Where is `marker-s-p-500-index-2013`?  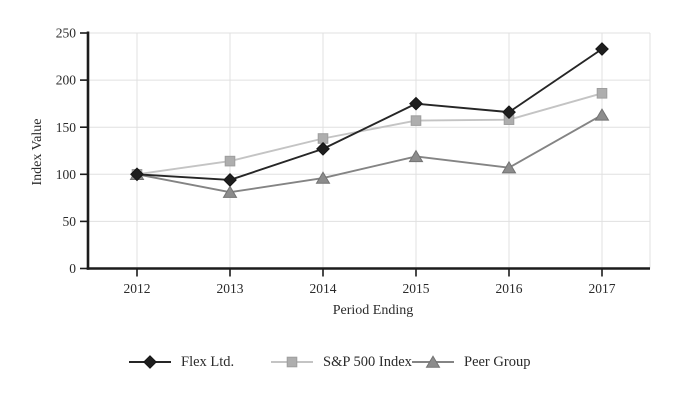 marker-s-p-500-index-2013 is located at coordinates (230, 161).